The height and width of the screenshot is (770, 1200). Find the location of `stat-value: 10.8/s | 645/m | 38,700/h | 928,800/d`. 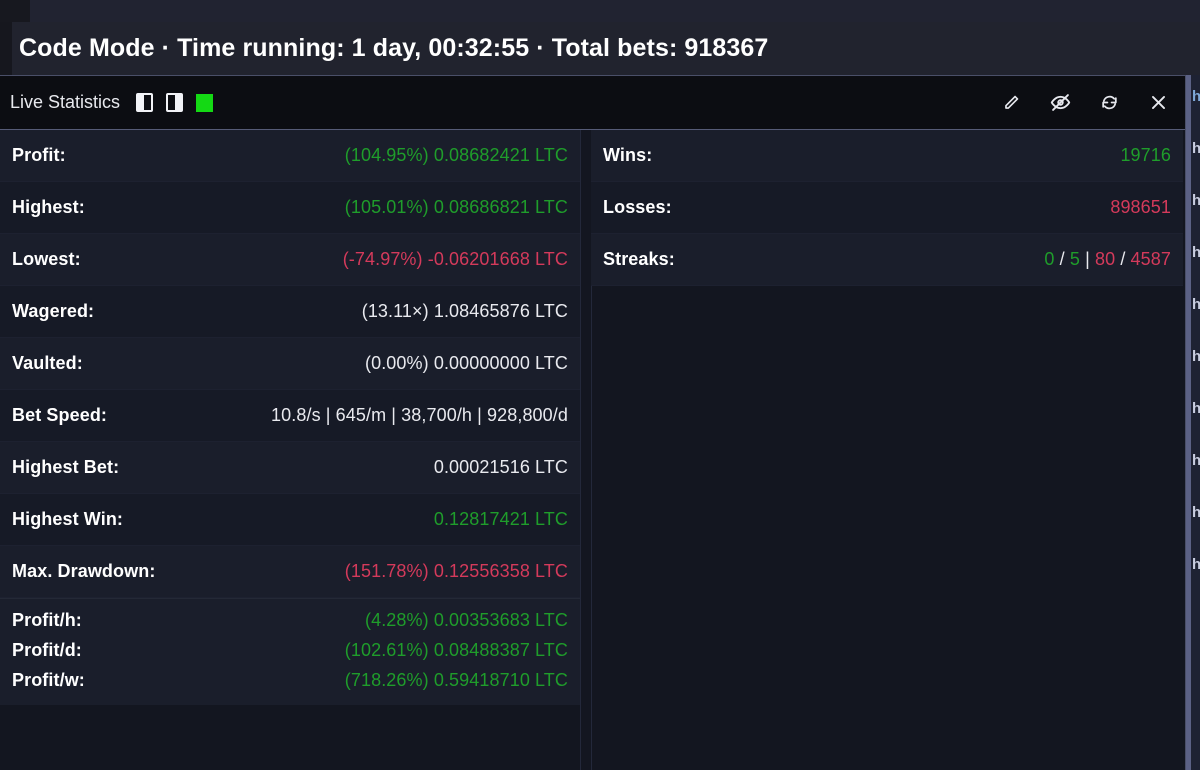

stat-value: 10.8/s | 645/m | 38,700/h | 928,800/d is located at coordinates (419, 415).